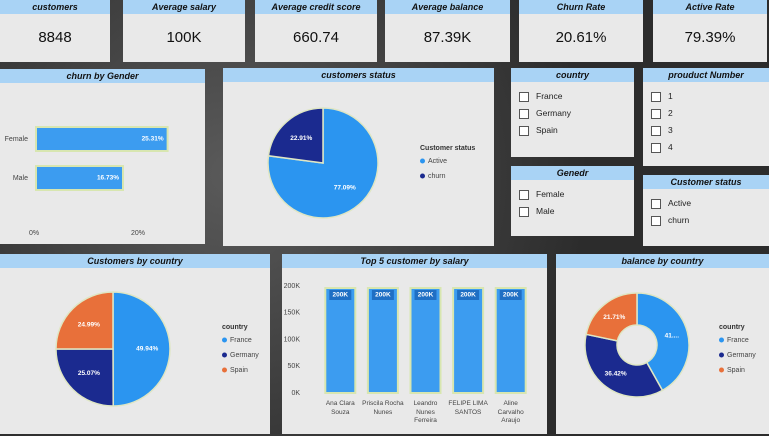  I want to click on slicer-item: 3, so click(706, 130).